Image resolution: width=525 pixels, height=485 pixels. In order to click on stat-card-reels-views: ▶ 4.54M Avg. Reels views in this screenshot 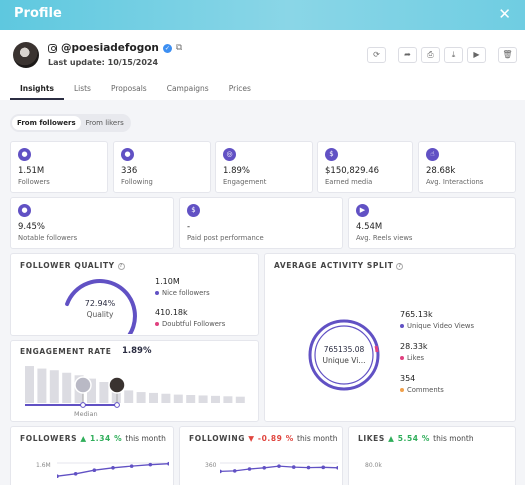, I will do `click(432, 223)`.